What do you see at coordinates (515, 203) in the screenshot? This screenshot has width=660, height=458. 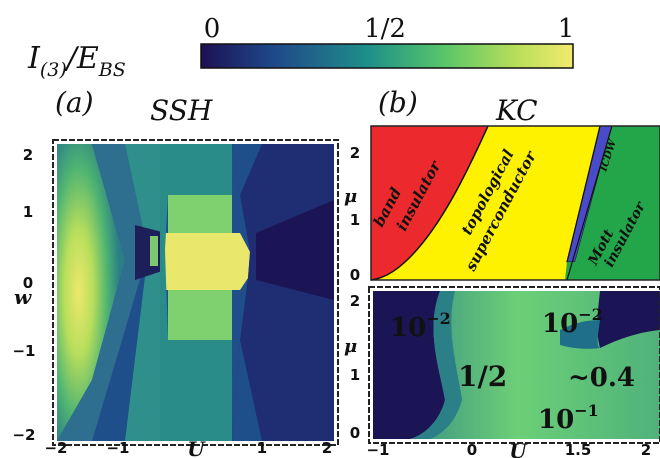 I see `kc-phase-diagram` at bounding box center [515, 203].